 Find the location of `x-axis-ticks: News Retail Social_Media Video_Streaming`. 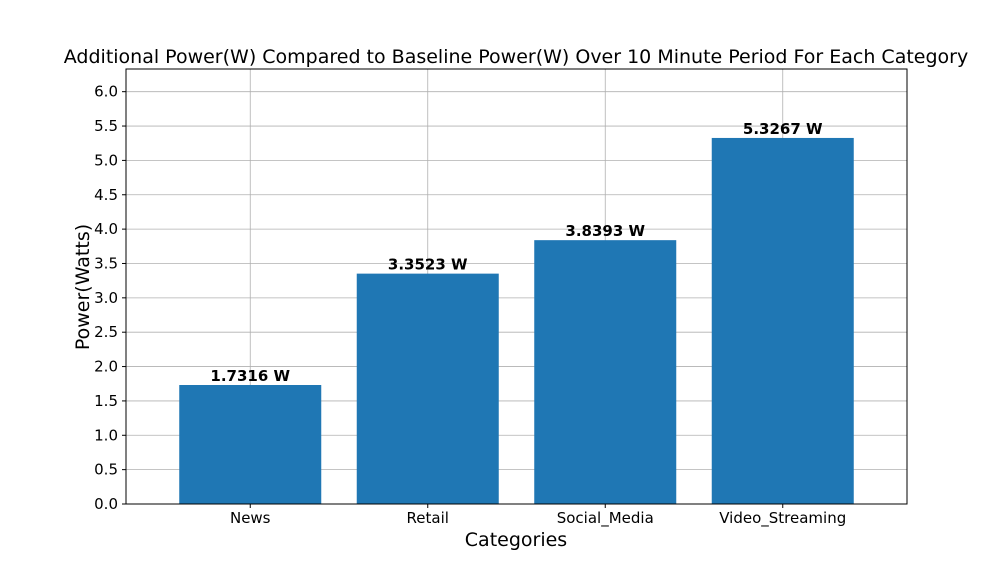

x-axis-ticks: News Retail Social_Media Video_Streaming is located at coordinates (538, 516).